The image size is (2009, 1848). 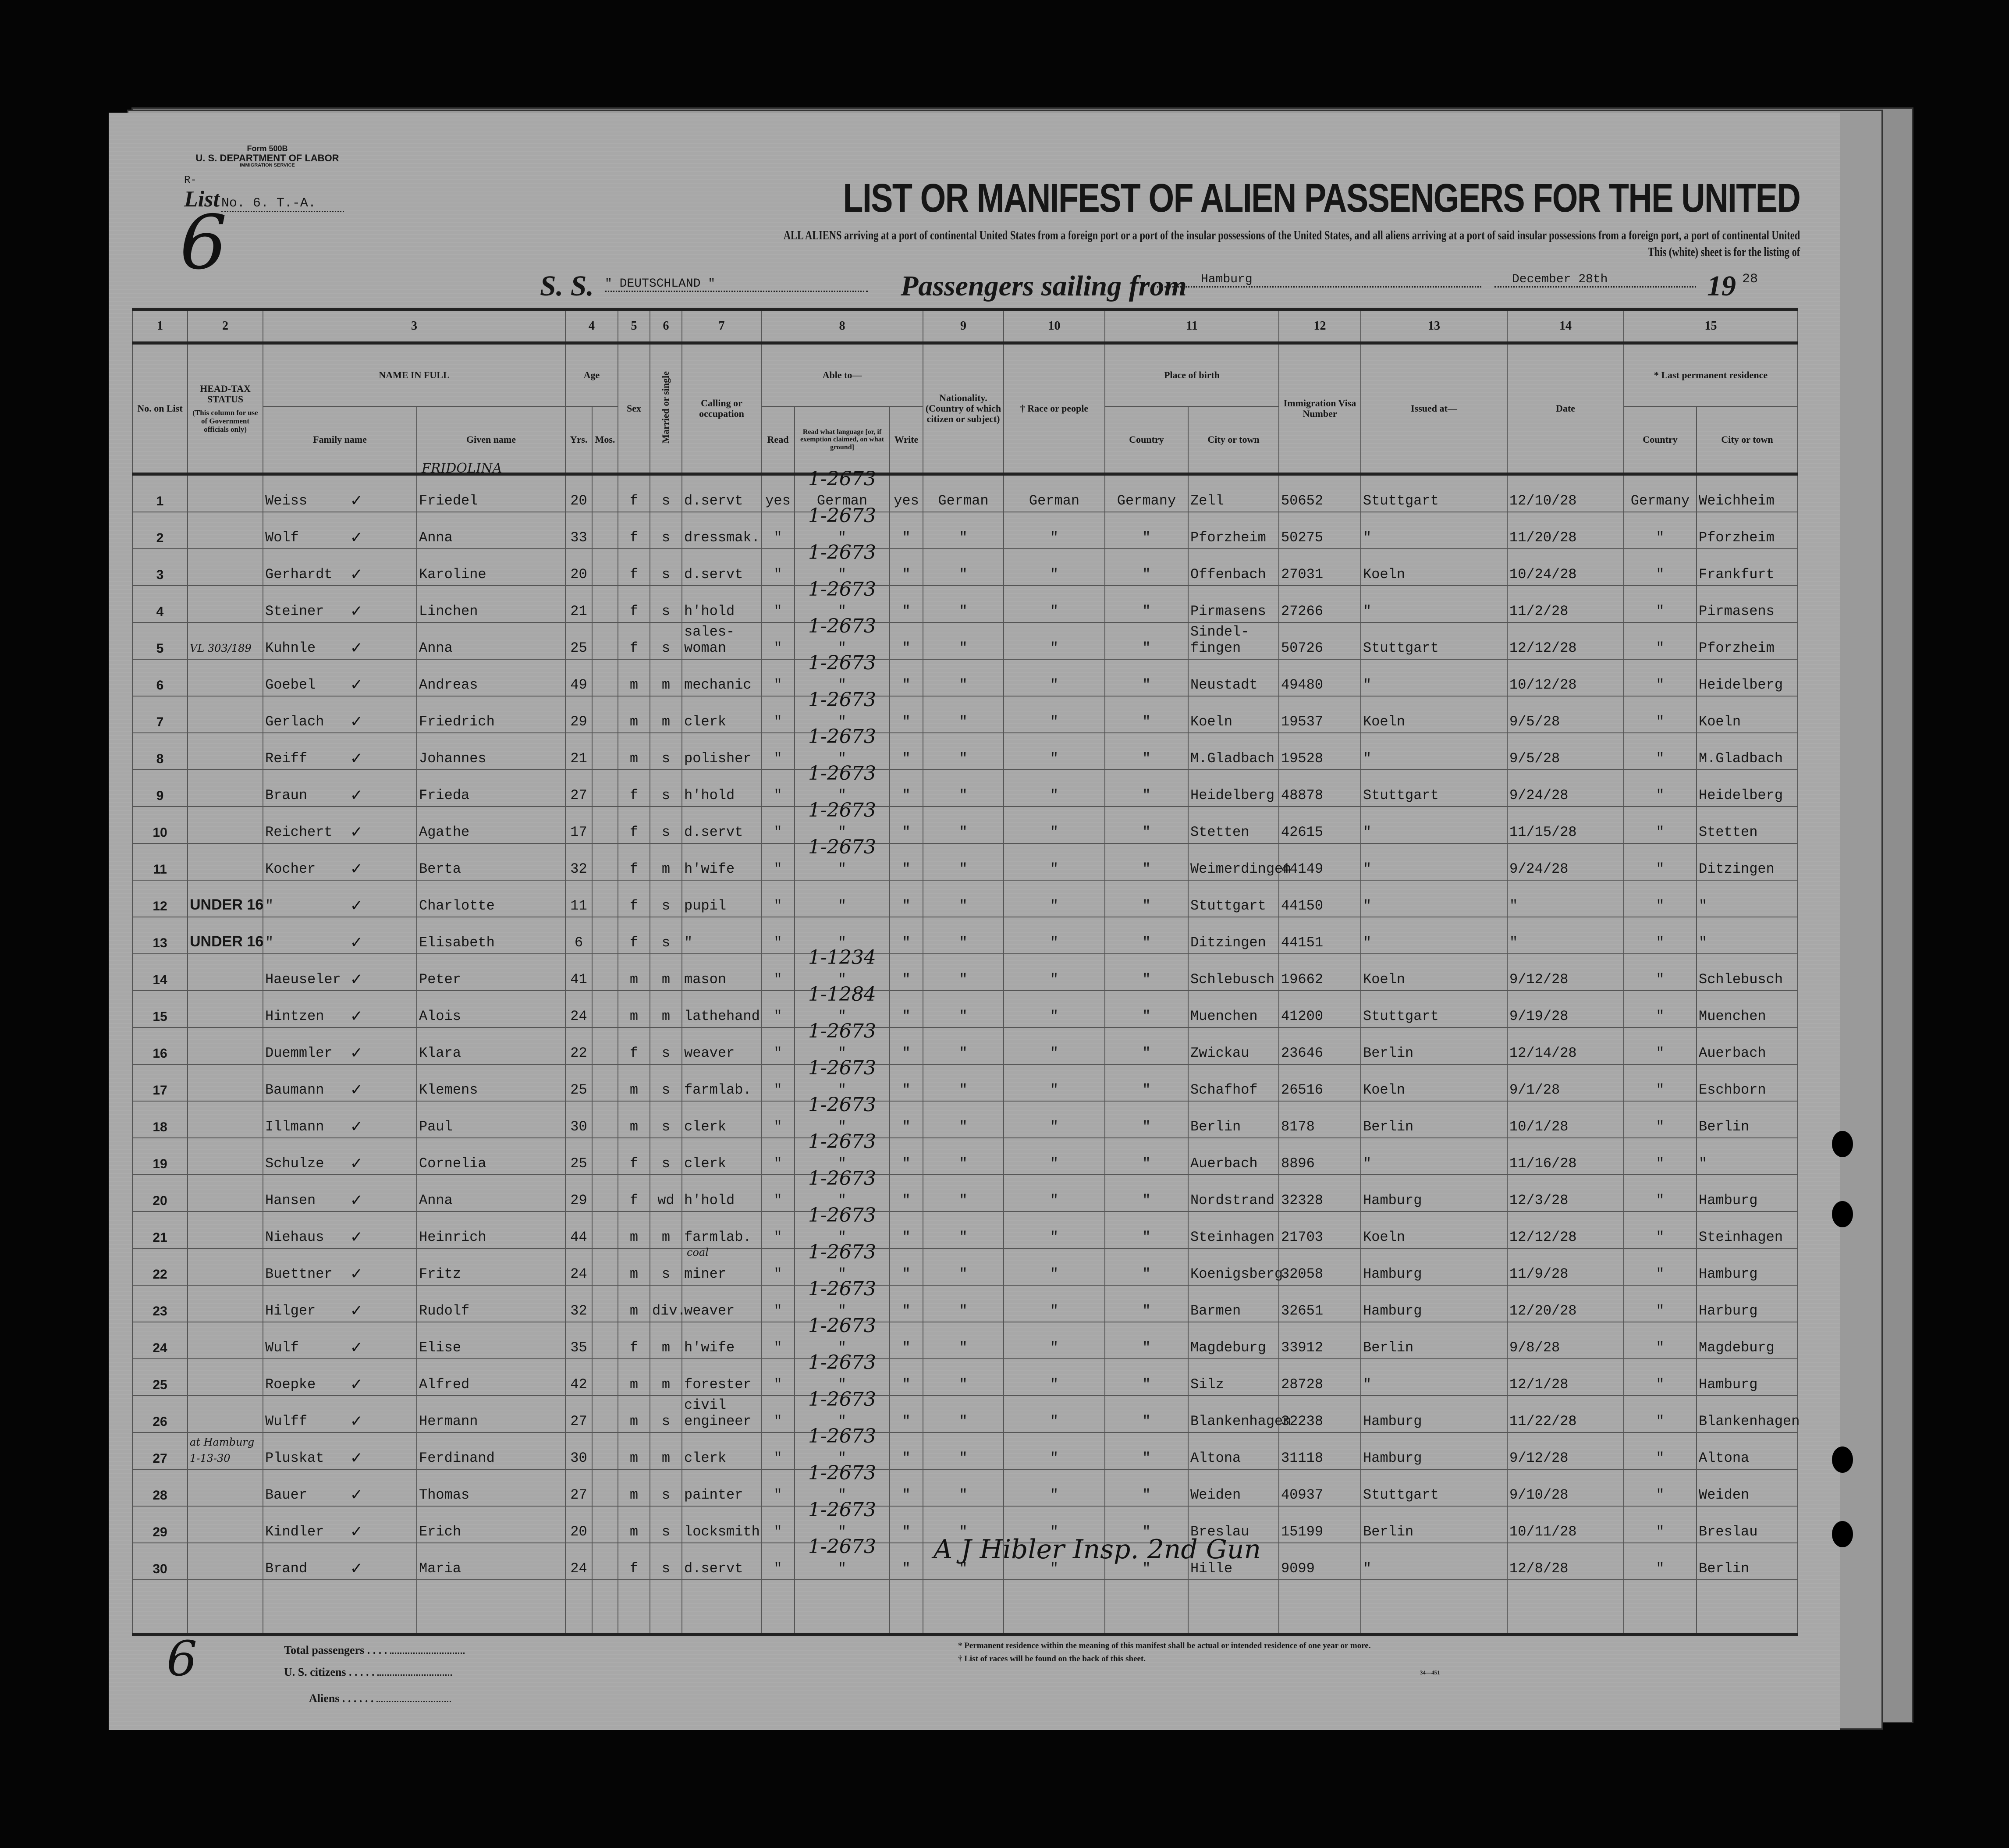 I want to click on race: German, so click(x=1054, y=493).